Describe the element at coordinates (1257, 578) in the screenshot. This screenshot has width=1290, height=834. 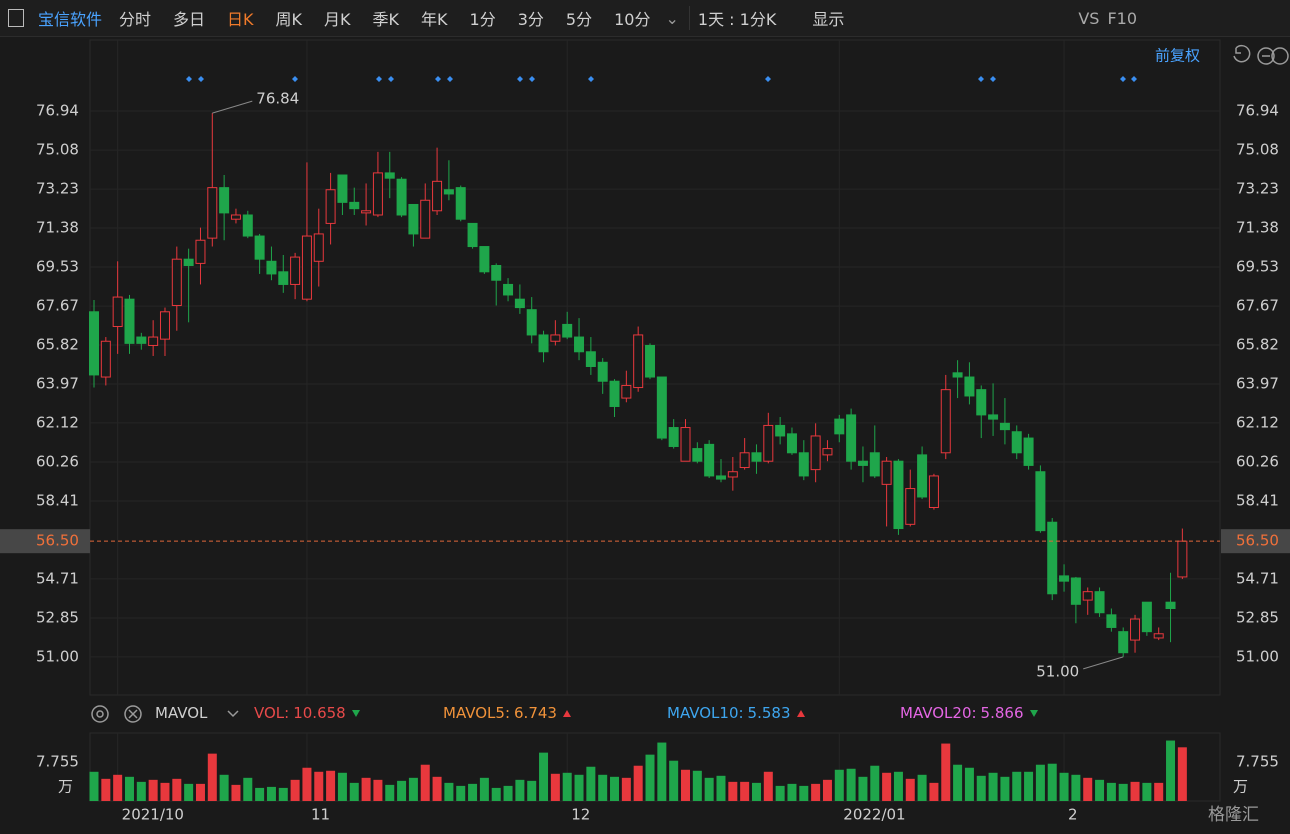
I see `y-tick-label-right: 54.71` at that location.